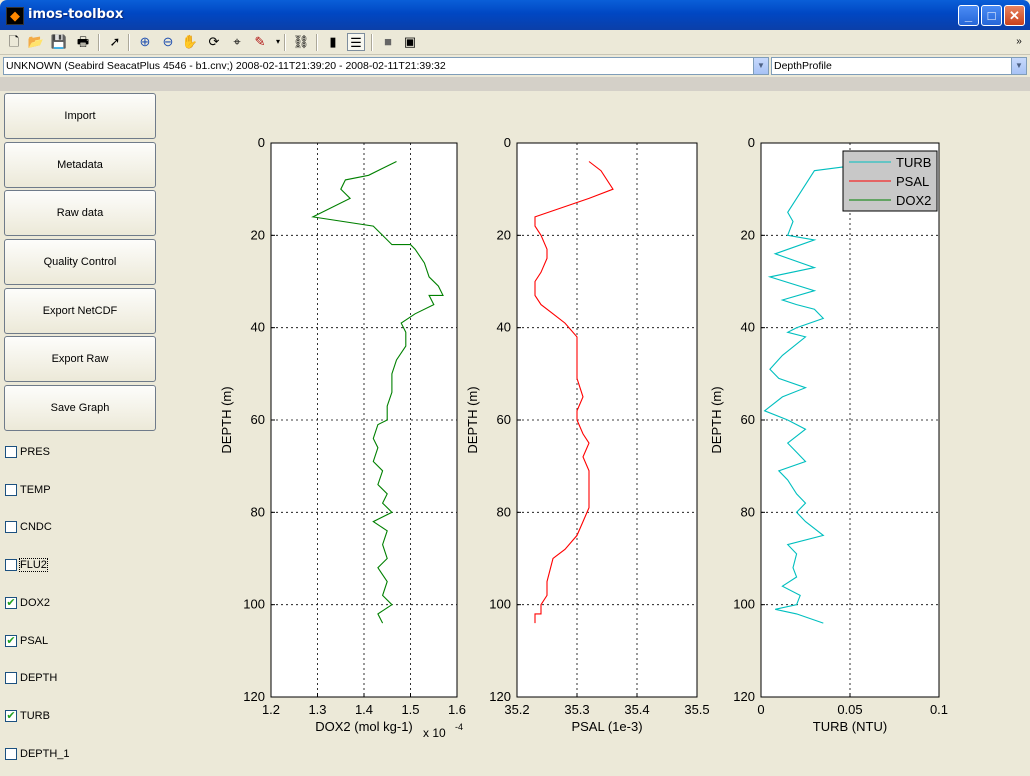  I want to click on metadata-button: Metadata, so click(80, 165).